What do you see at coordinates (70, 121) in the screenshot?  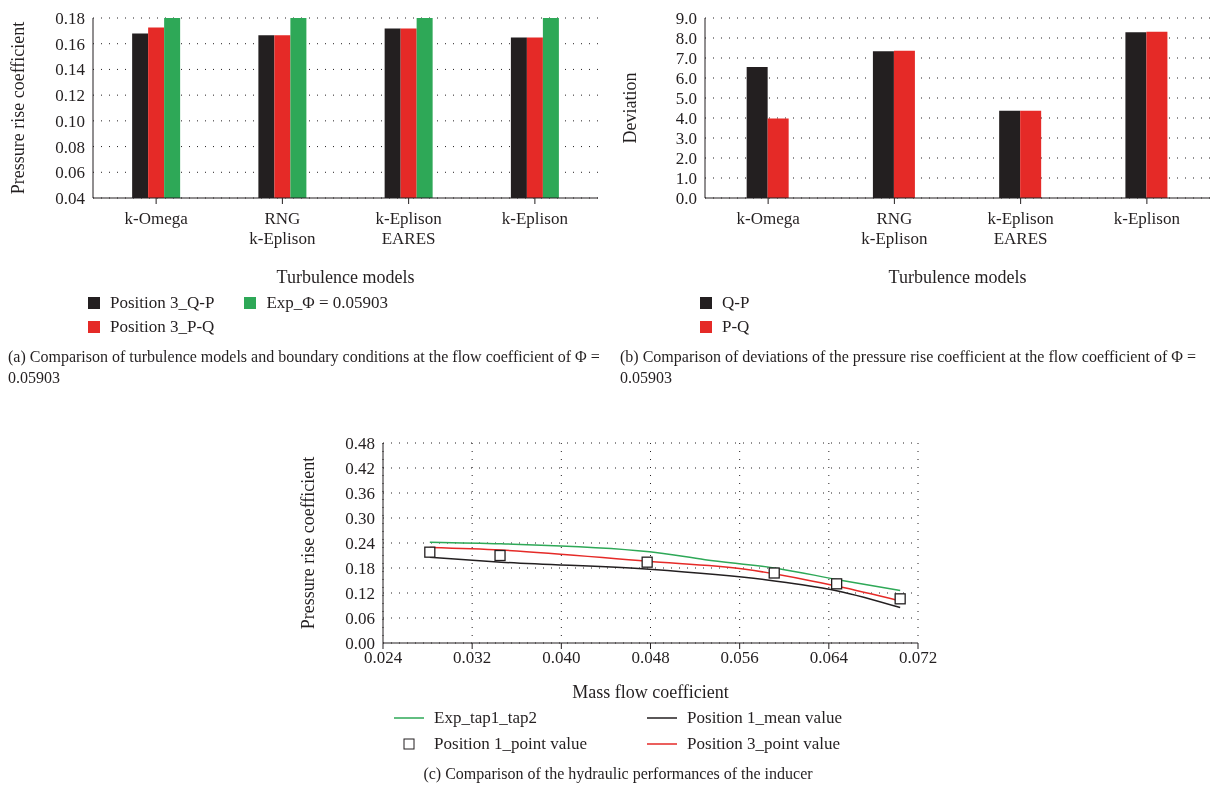 I see `y-tick-label: 0.10` at bounding box center [70, 121].